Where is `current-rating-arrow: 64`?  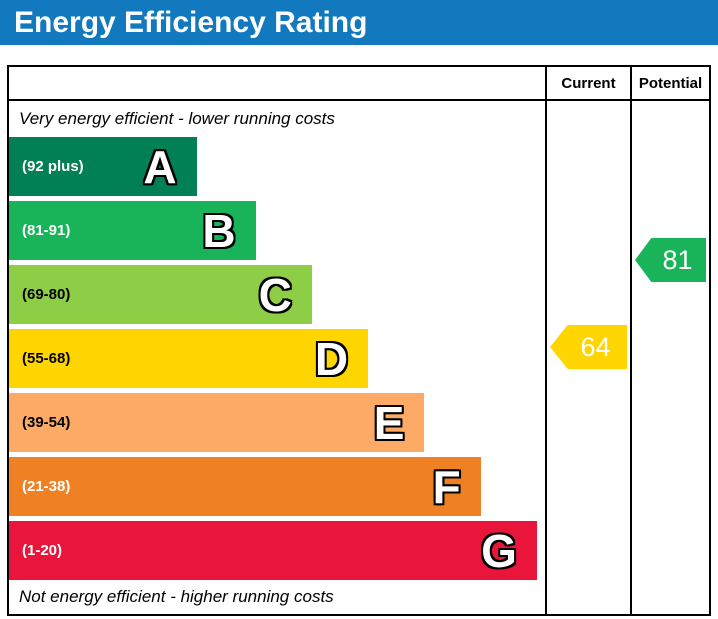
current-rating-arrow: 64 is located at coordinates (588, 347).